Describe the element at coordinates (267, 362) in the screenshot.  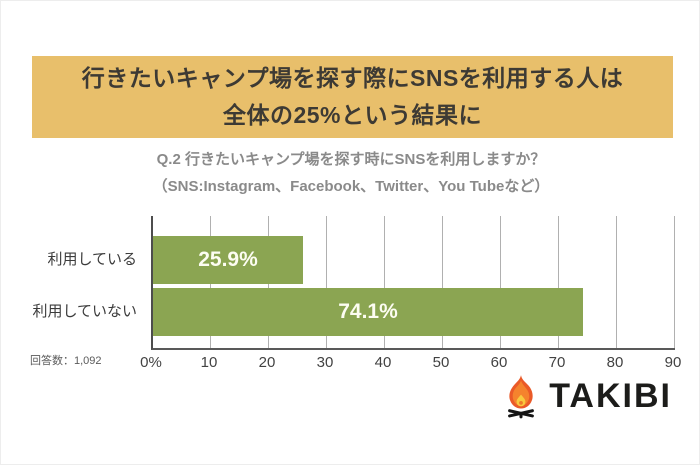
I see `x-tick-label: 20` at that location.